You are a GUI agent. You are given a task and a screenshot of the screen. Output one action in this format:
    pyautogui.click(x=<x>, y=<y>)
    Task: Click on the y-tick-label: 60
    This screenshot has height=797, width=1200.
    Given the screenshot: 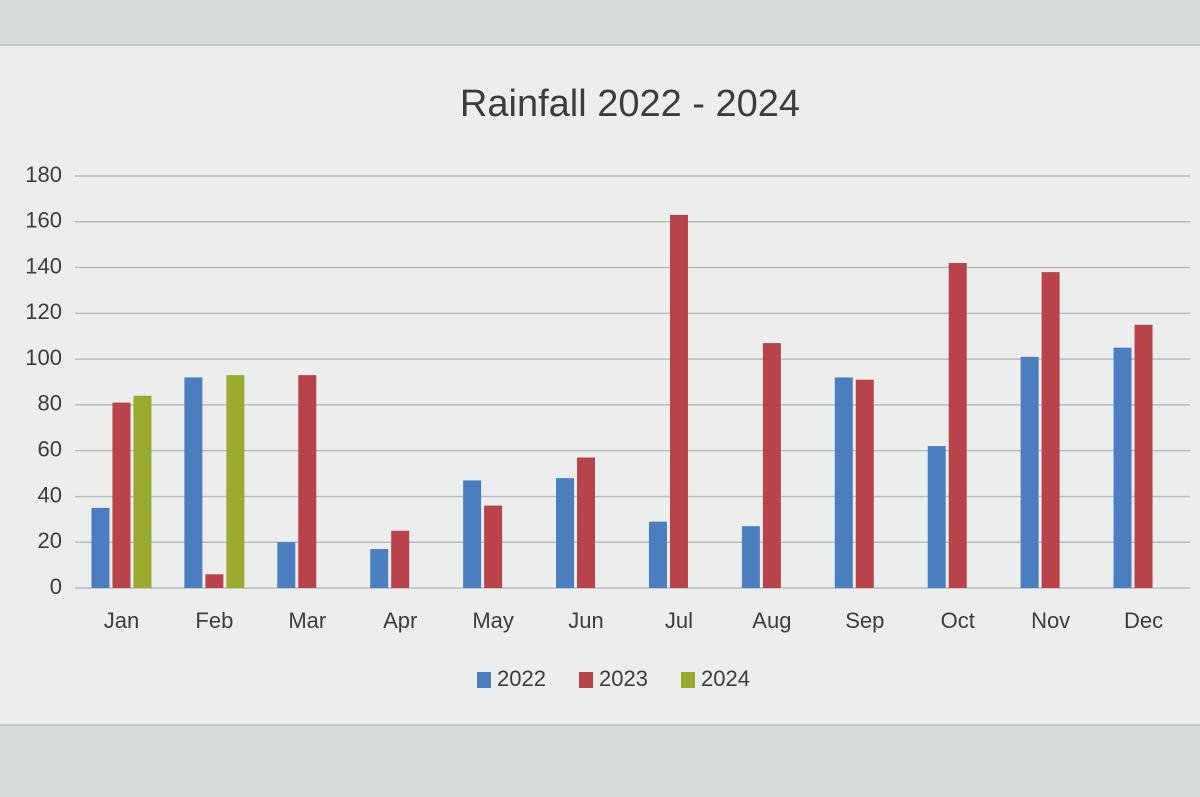 What is the action you would take?
    pyautogui.click(x=50, y=448)
    